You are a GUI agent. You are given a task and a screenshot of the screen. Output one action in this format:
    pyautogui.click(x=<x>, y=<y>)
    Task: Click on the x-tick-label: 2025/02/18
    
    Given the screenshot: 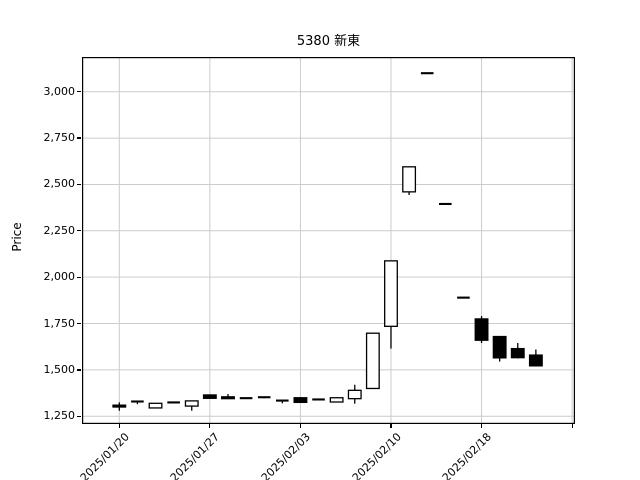 What is the action you would take?
    pyautogui.click(x=467, y=455)
    